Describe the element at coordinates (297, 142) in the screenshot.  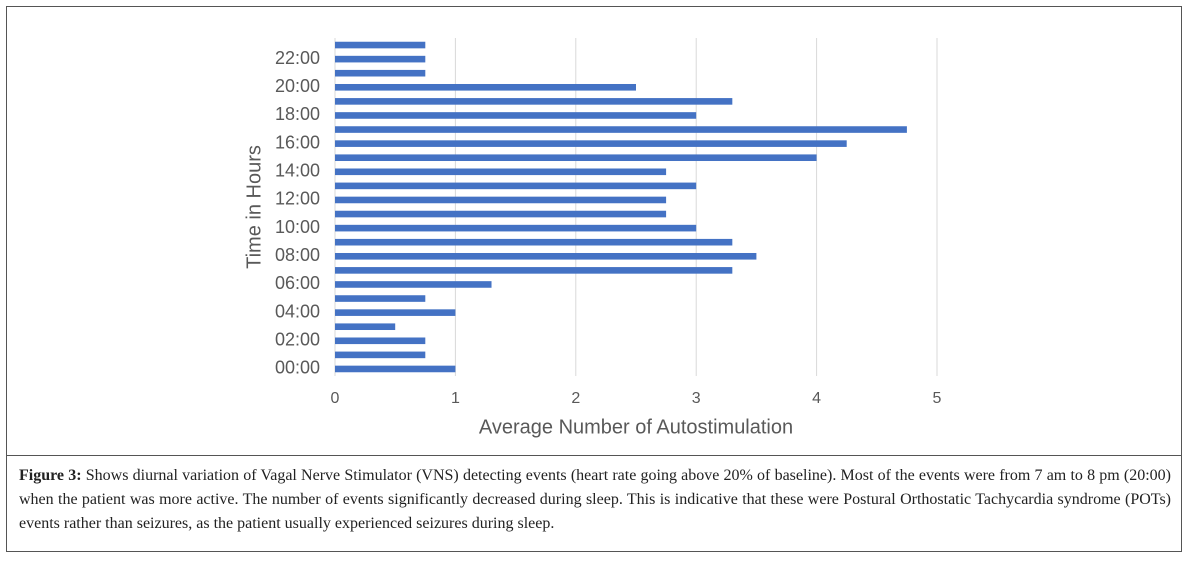
I see `y-tick-label: 16:00` at that location.